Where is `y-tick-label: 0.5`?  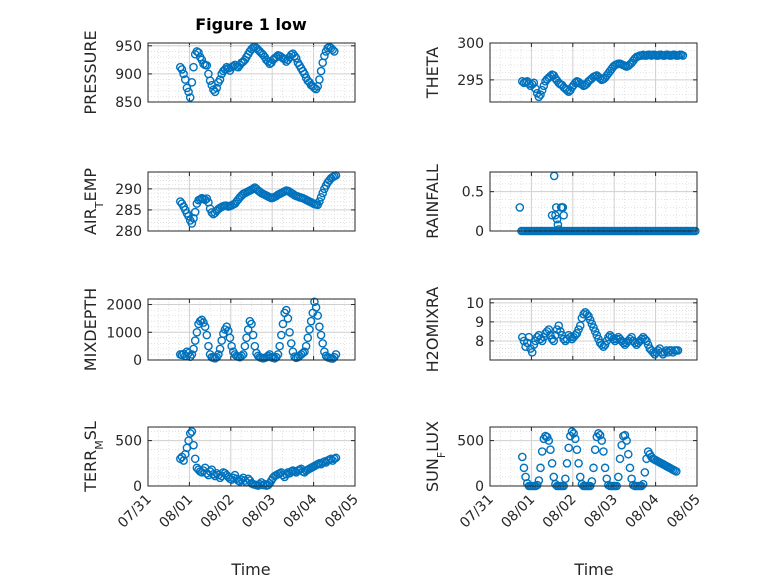
y-tick-label: 0.5 is located at coordinates (473, 193).